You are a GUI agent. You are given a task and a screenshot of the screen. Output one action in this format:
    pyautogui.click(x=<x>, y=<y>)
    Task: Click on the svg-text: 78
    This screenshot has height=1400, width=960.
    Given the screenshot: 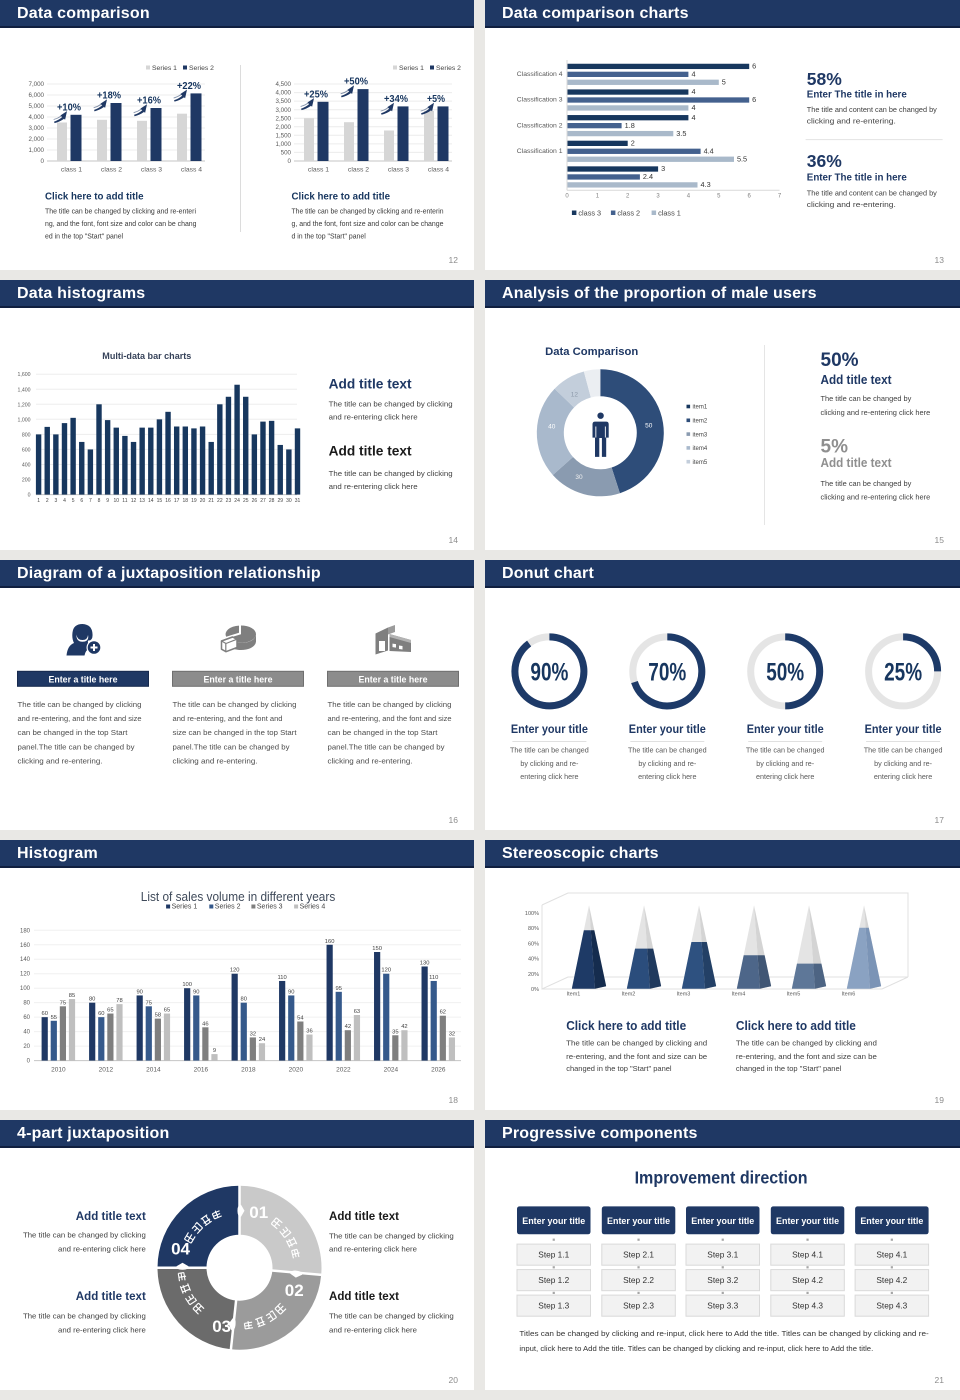 What is the action you would take?
    pyautogui.click(x=119, y=1001)
    